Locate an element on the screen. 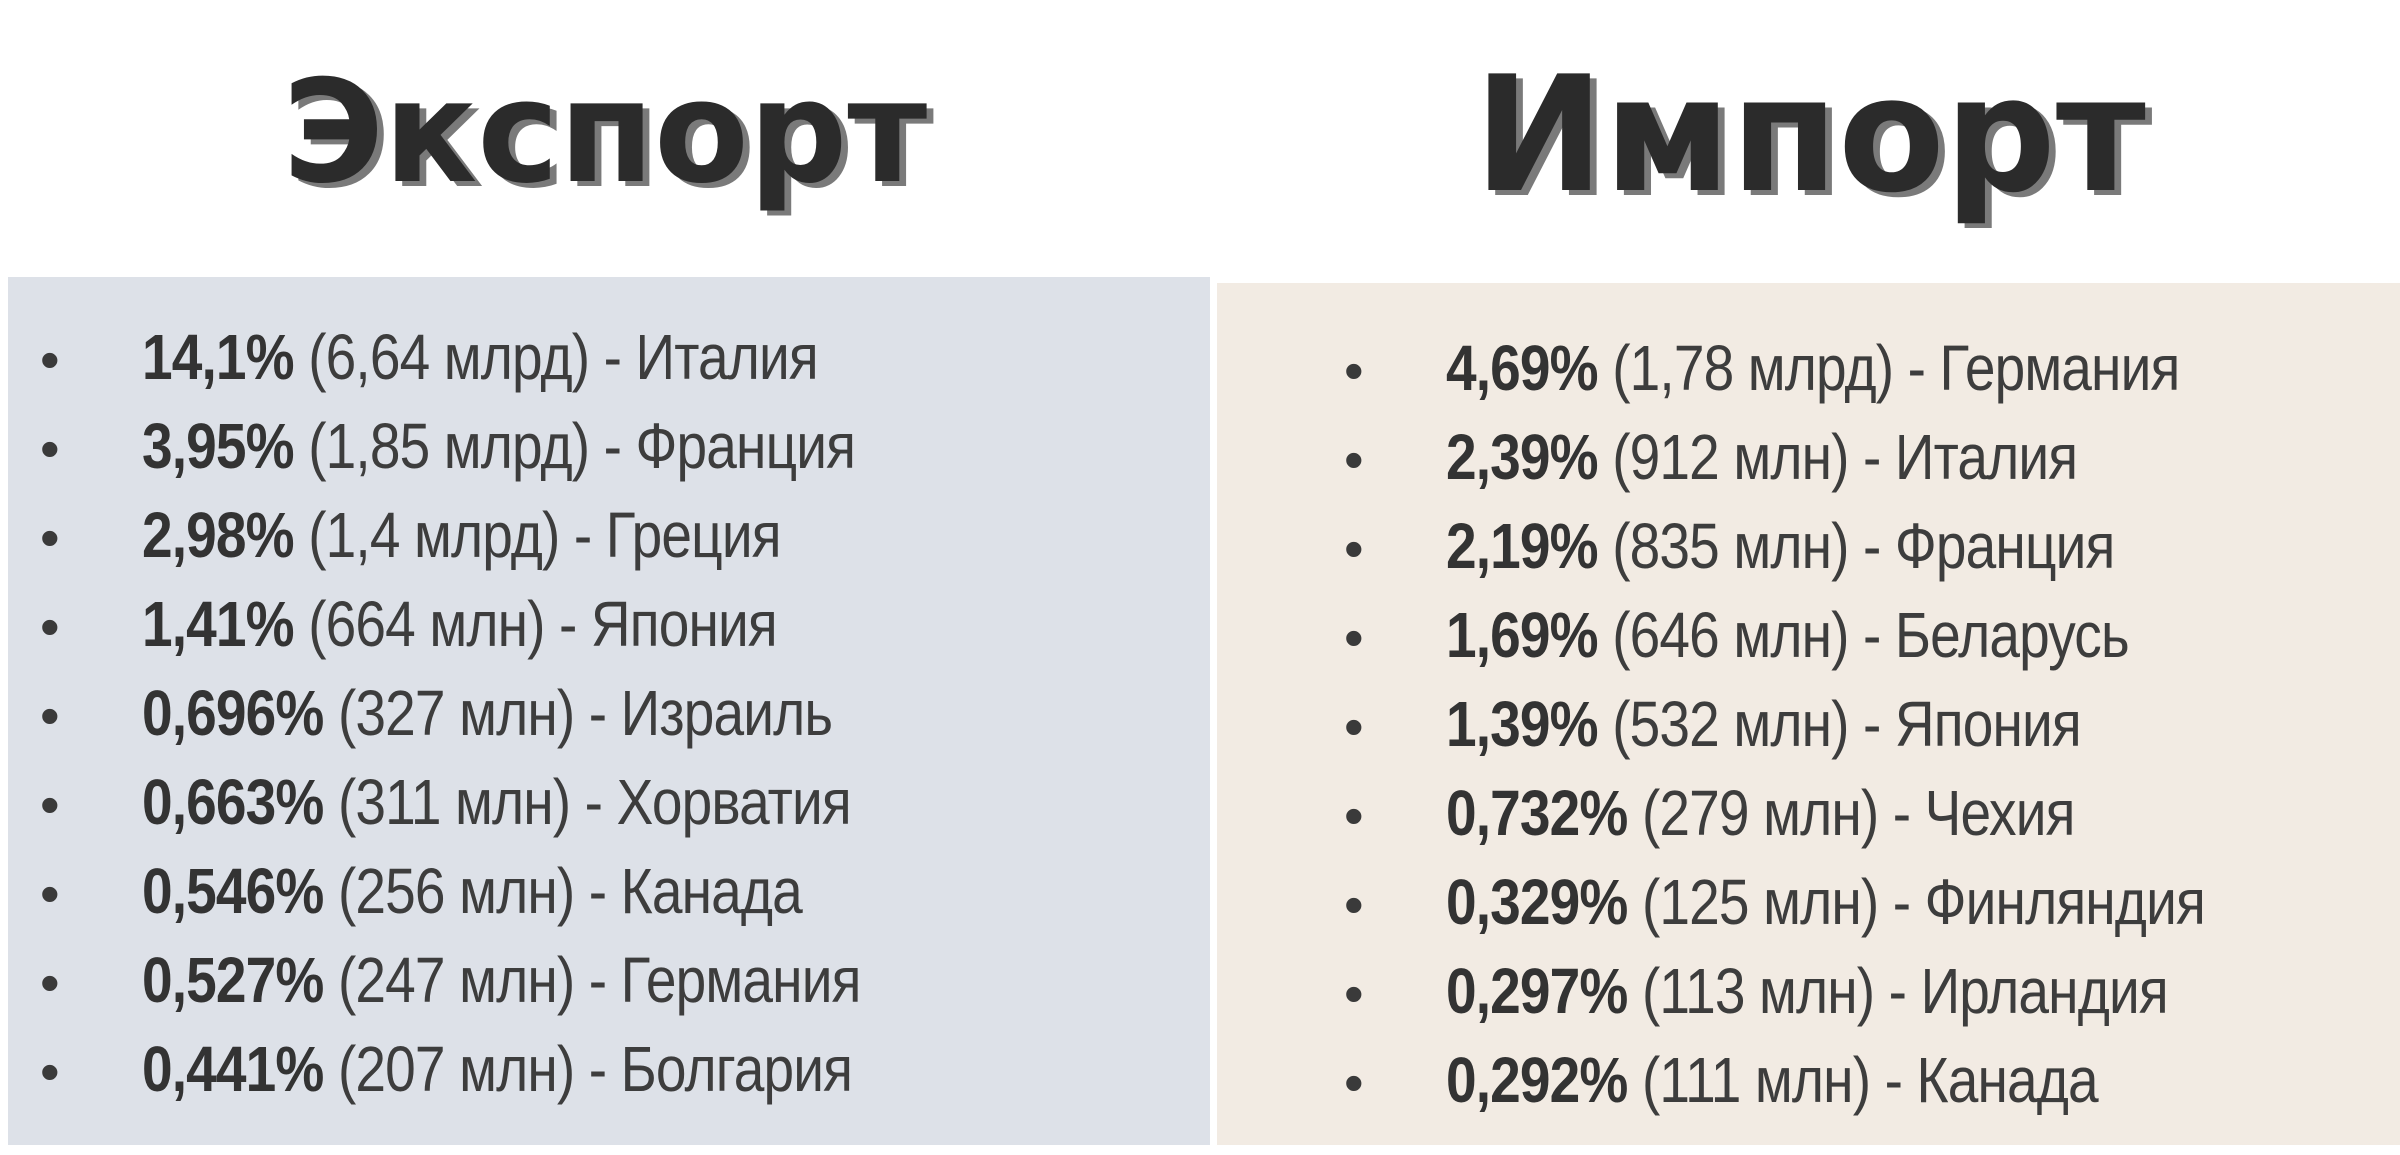 This screenshot has height=1155, width=2400. import-list-item: • 2,39% (912 млн) - Италия is located at coordinates (1836, 457).